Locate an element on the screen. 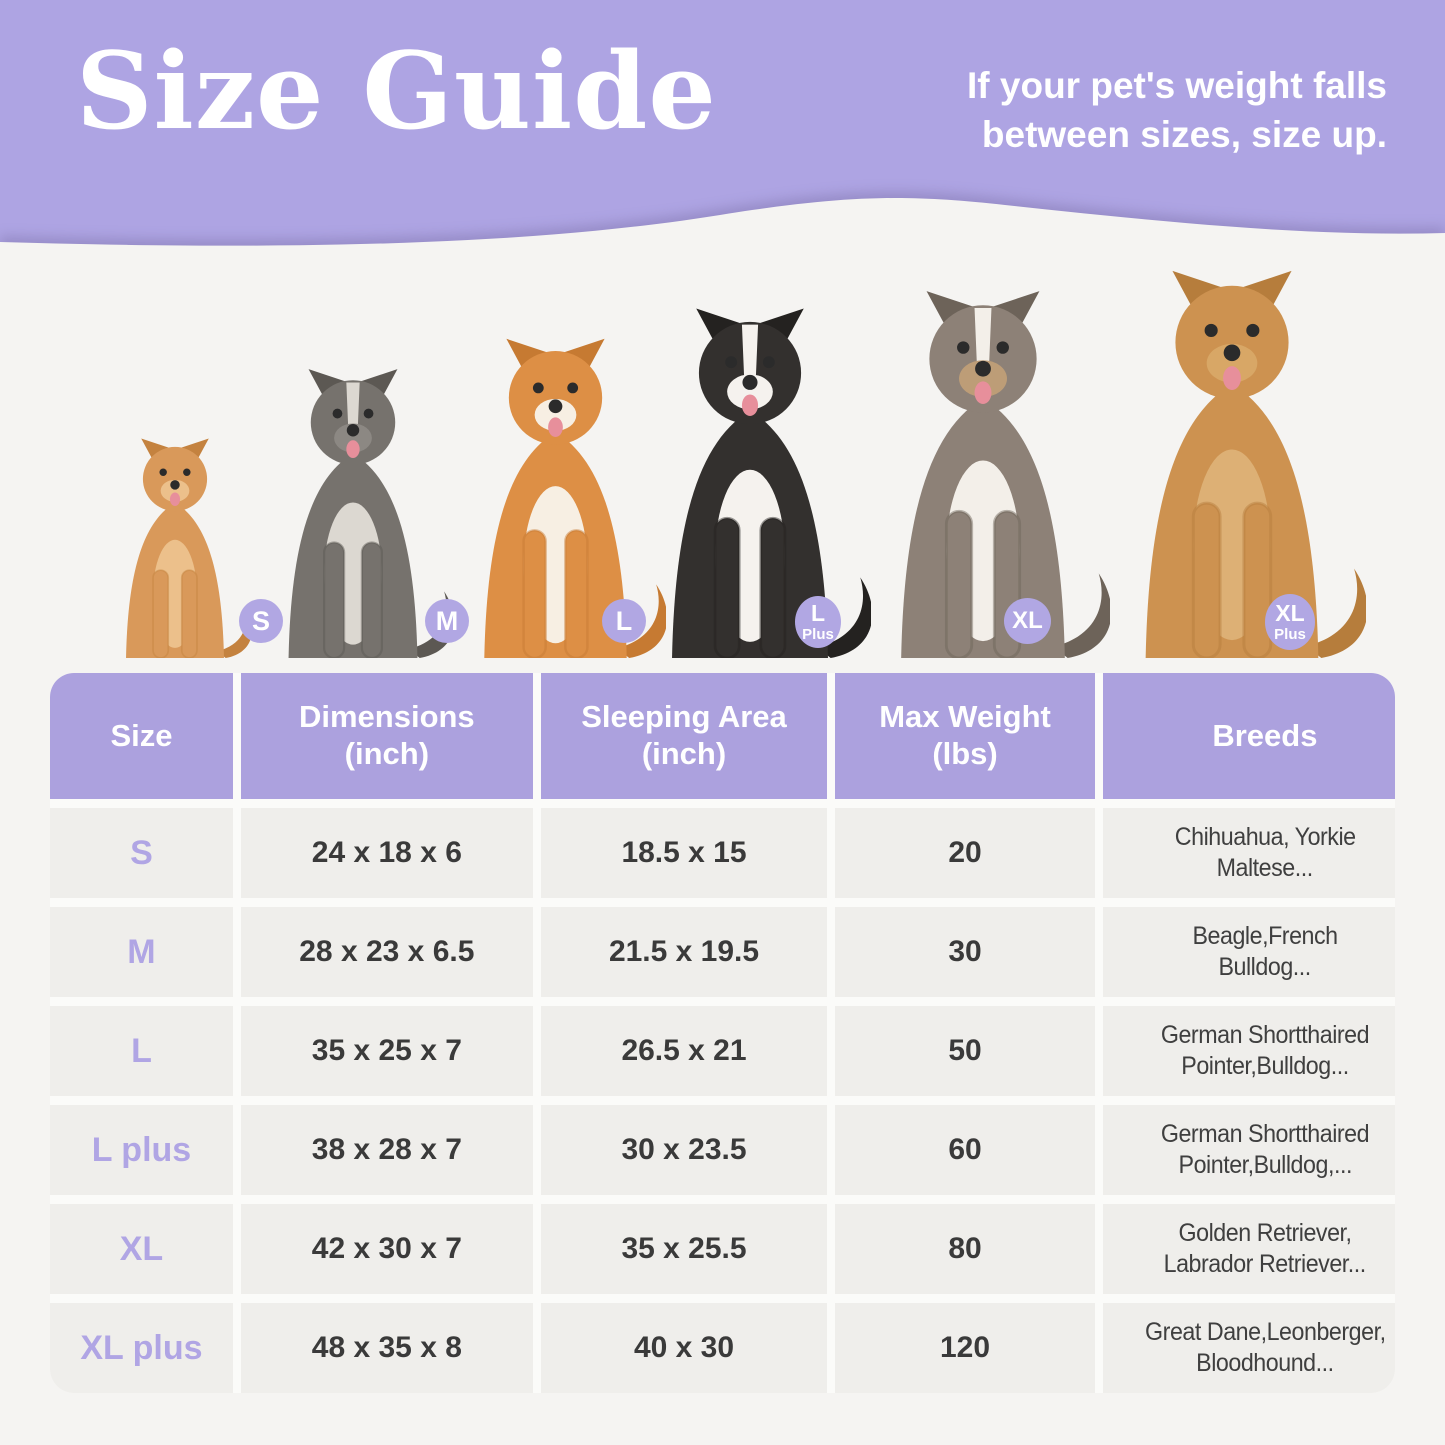 The height and width of the screenshot is (1445, 1445). size-badge-s: S is located at coordinates (261, 621).